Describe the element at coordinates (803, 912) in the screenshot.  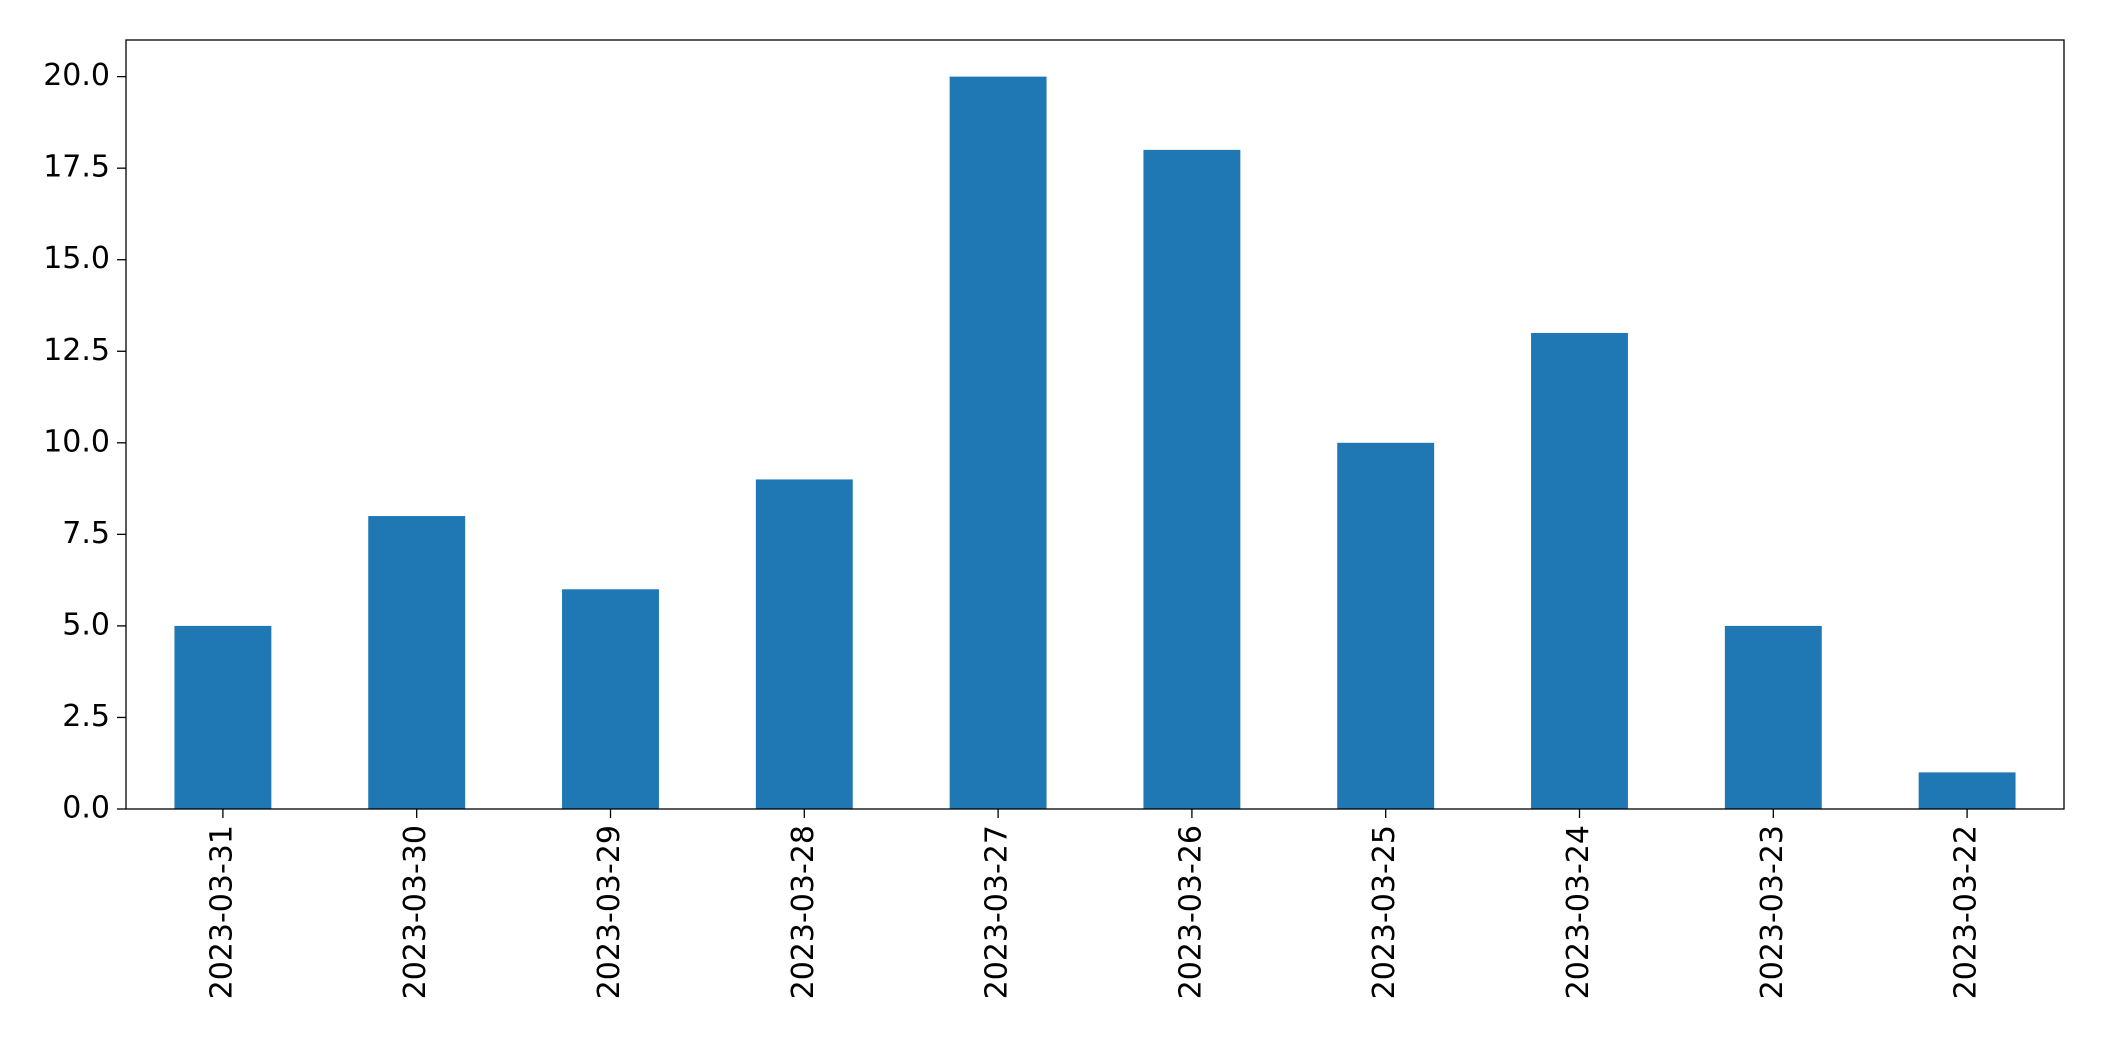
I see `x-tick-label: 2023-03-28` at that location.